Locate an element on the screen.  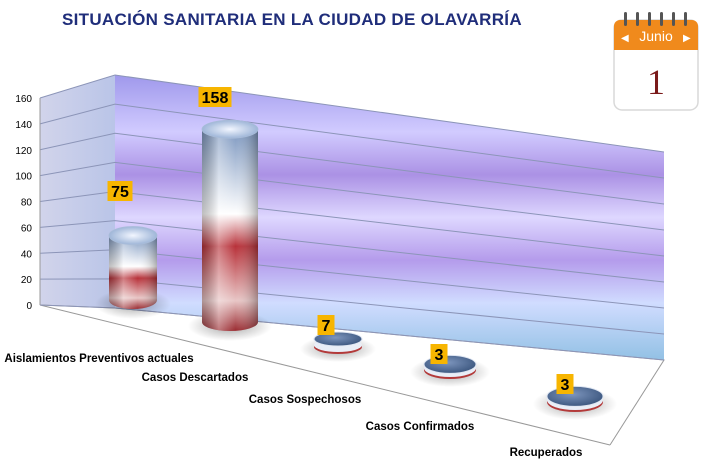
y-tick-label: 40 is located at coordinates (27, 254).